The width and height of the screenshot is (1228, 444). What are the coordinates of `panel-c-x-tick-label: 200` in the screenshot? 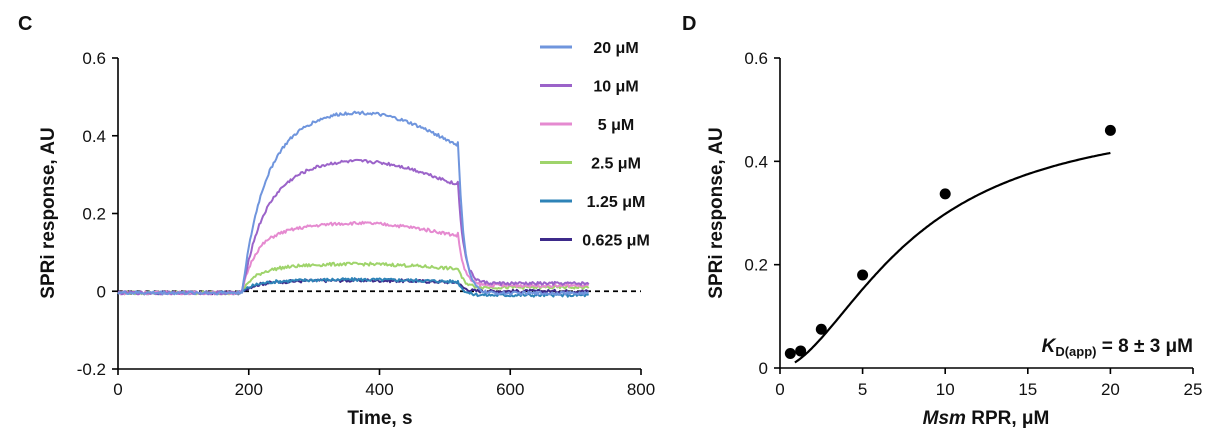 It's located at (249, 389).